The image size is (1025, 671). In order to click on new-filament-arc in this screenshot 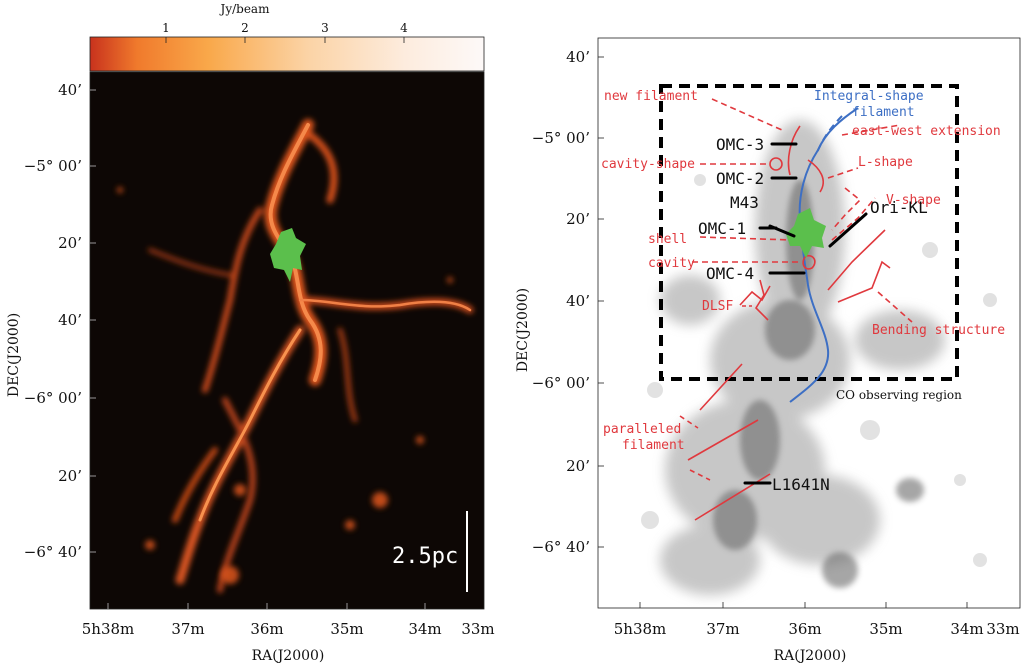, I will do `click(794, 150)`.